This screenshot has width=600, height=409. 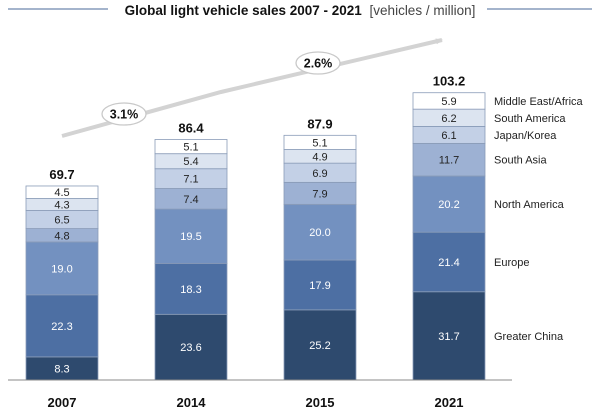 I want to click on data-label: 18.3, so click(x=190, y=290).